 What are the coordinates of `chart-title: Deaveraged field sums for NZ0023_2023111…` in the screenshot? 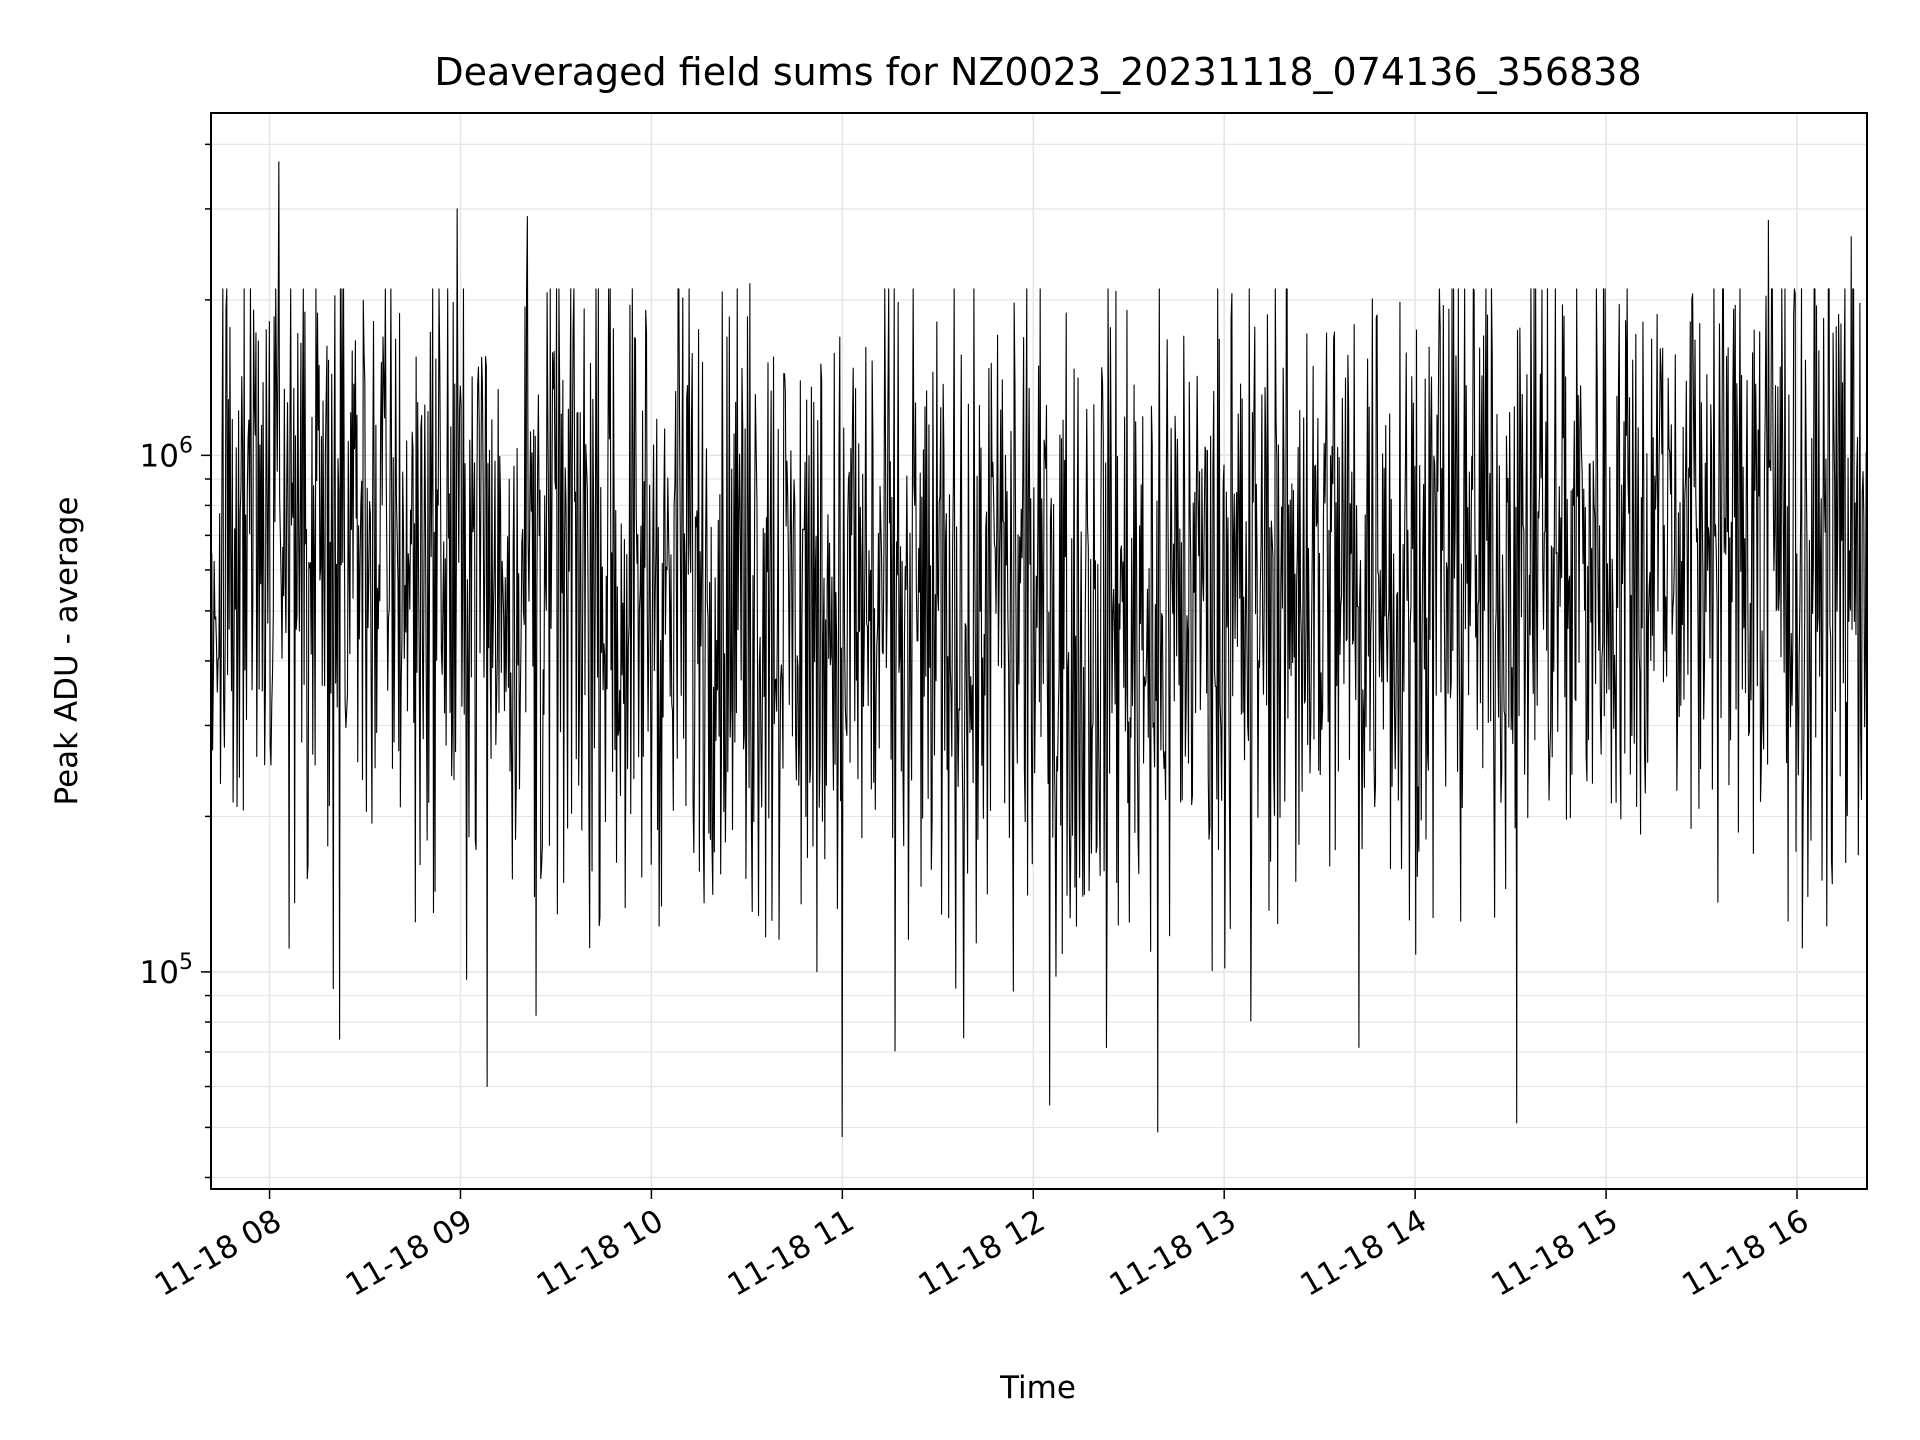 It's located at (1037, 72).